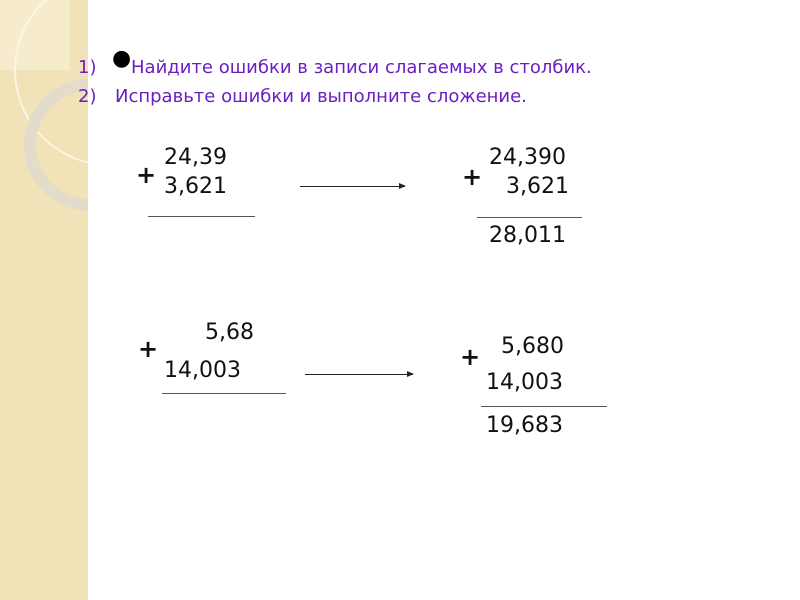 This screenshot has width=800, height=600. Describe the element at coordinates (524, 425) in the screenshot. I see `p2-sum: 19,683` at that location.